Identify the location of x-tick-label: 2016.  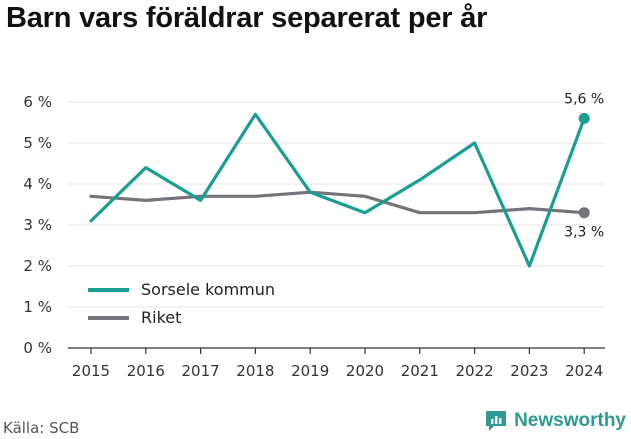
(146, 371).